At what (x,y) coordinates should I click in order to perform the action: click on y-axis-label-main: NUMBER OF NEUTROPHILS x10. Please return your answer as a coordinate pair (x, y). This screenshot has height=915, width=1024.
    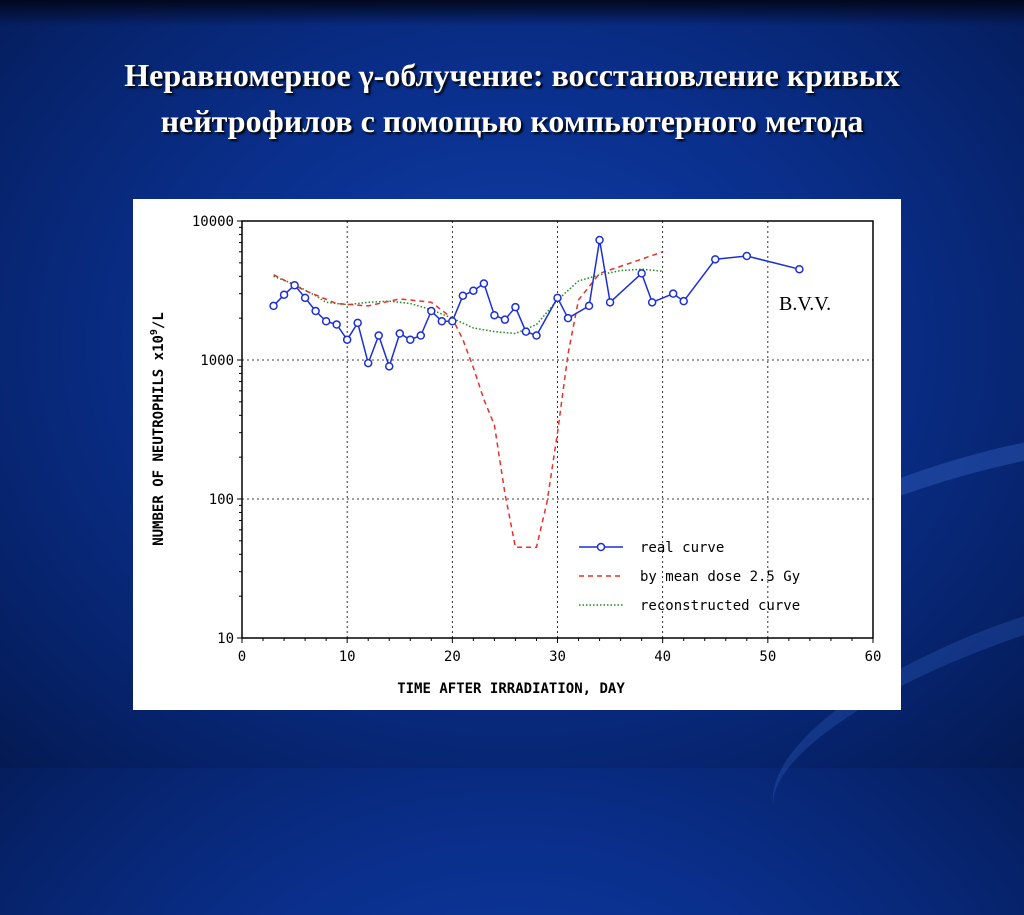
    Looking at the image, I should click on (159, 440).